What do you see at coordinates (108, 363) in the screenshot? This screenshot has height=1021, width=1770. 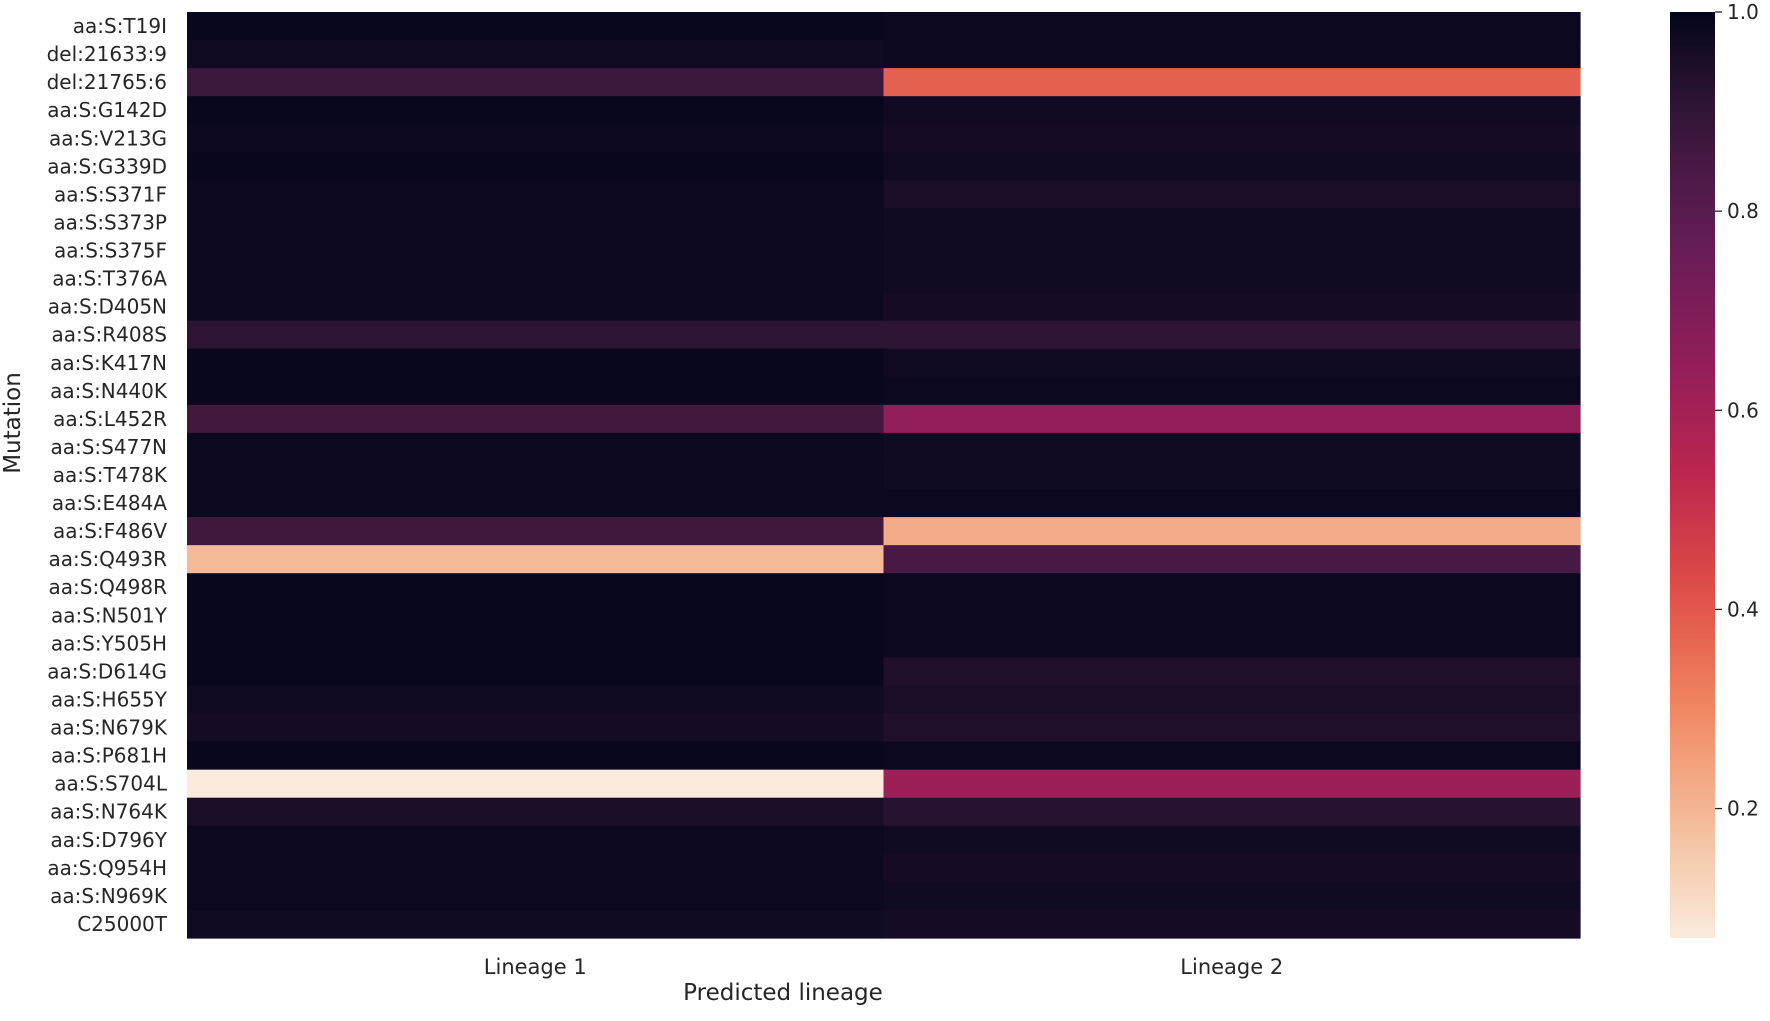 I see `row-tick-label: aa:S:K417N` at bounding box center [108, 363].